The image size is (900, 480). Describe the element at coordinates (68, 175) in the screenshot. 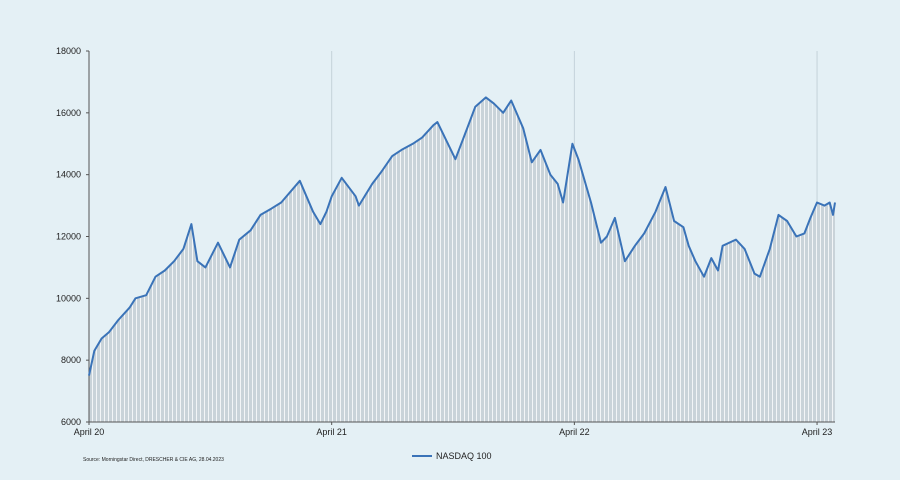

I see `y-tick-label-4: 14000` at that location.